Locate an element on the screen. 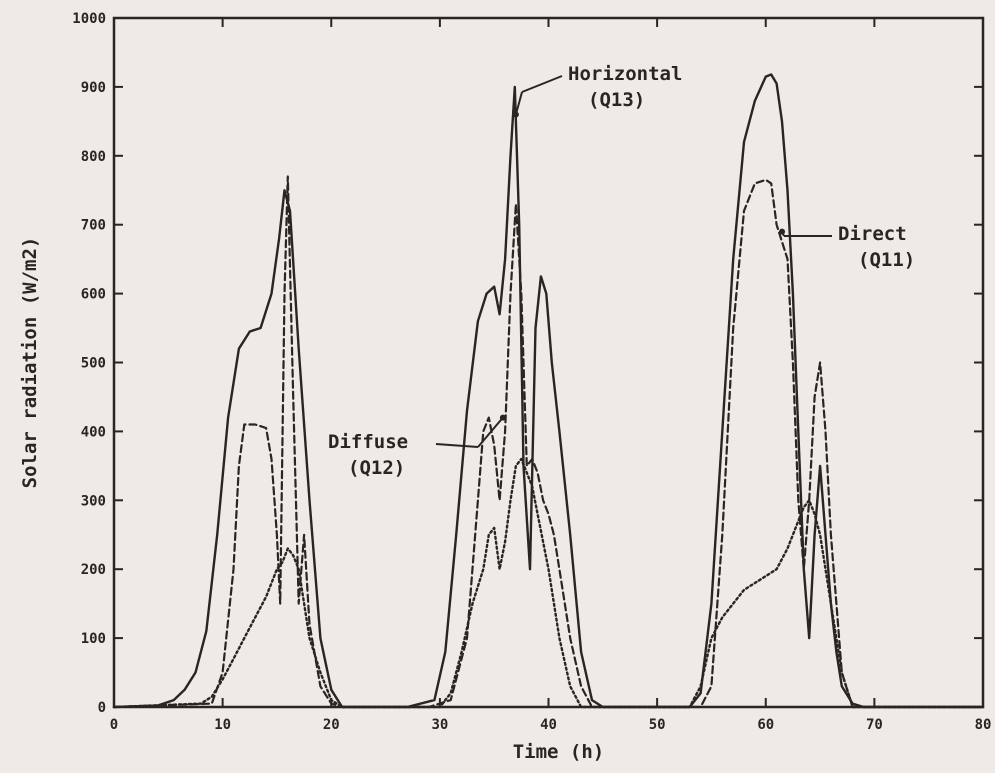 The image size is (995, 773). annotation-label: (Q12) is located at coordinates (376, 468).